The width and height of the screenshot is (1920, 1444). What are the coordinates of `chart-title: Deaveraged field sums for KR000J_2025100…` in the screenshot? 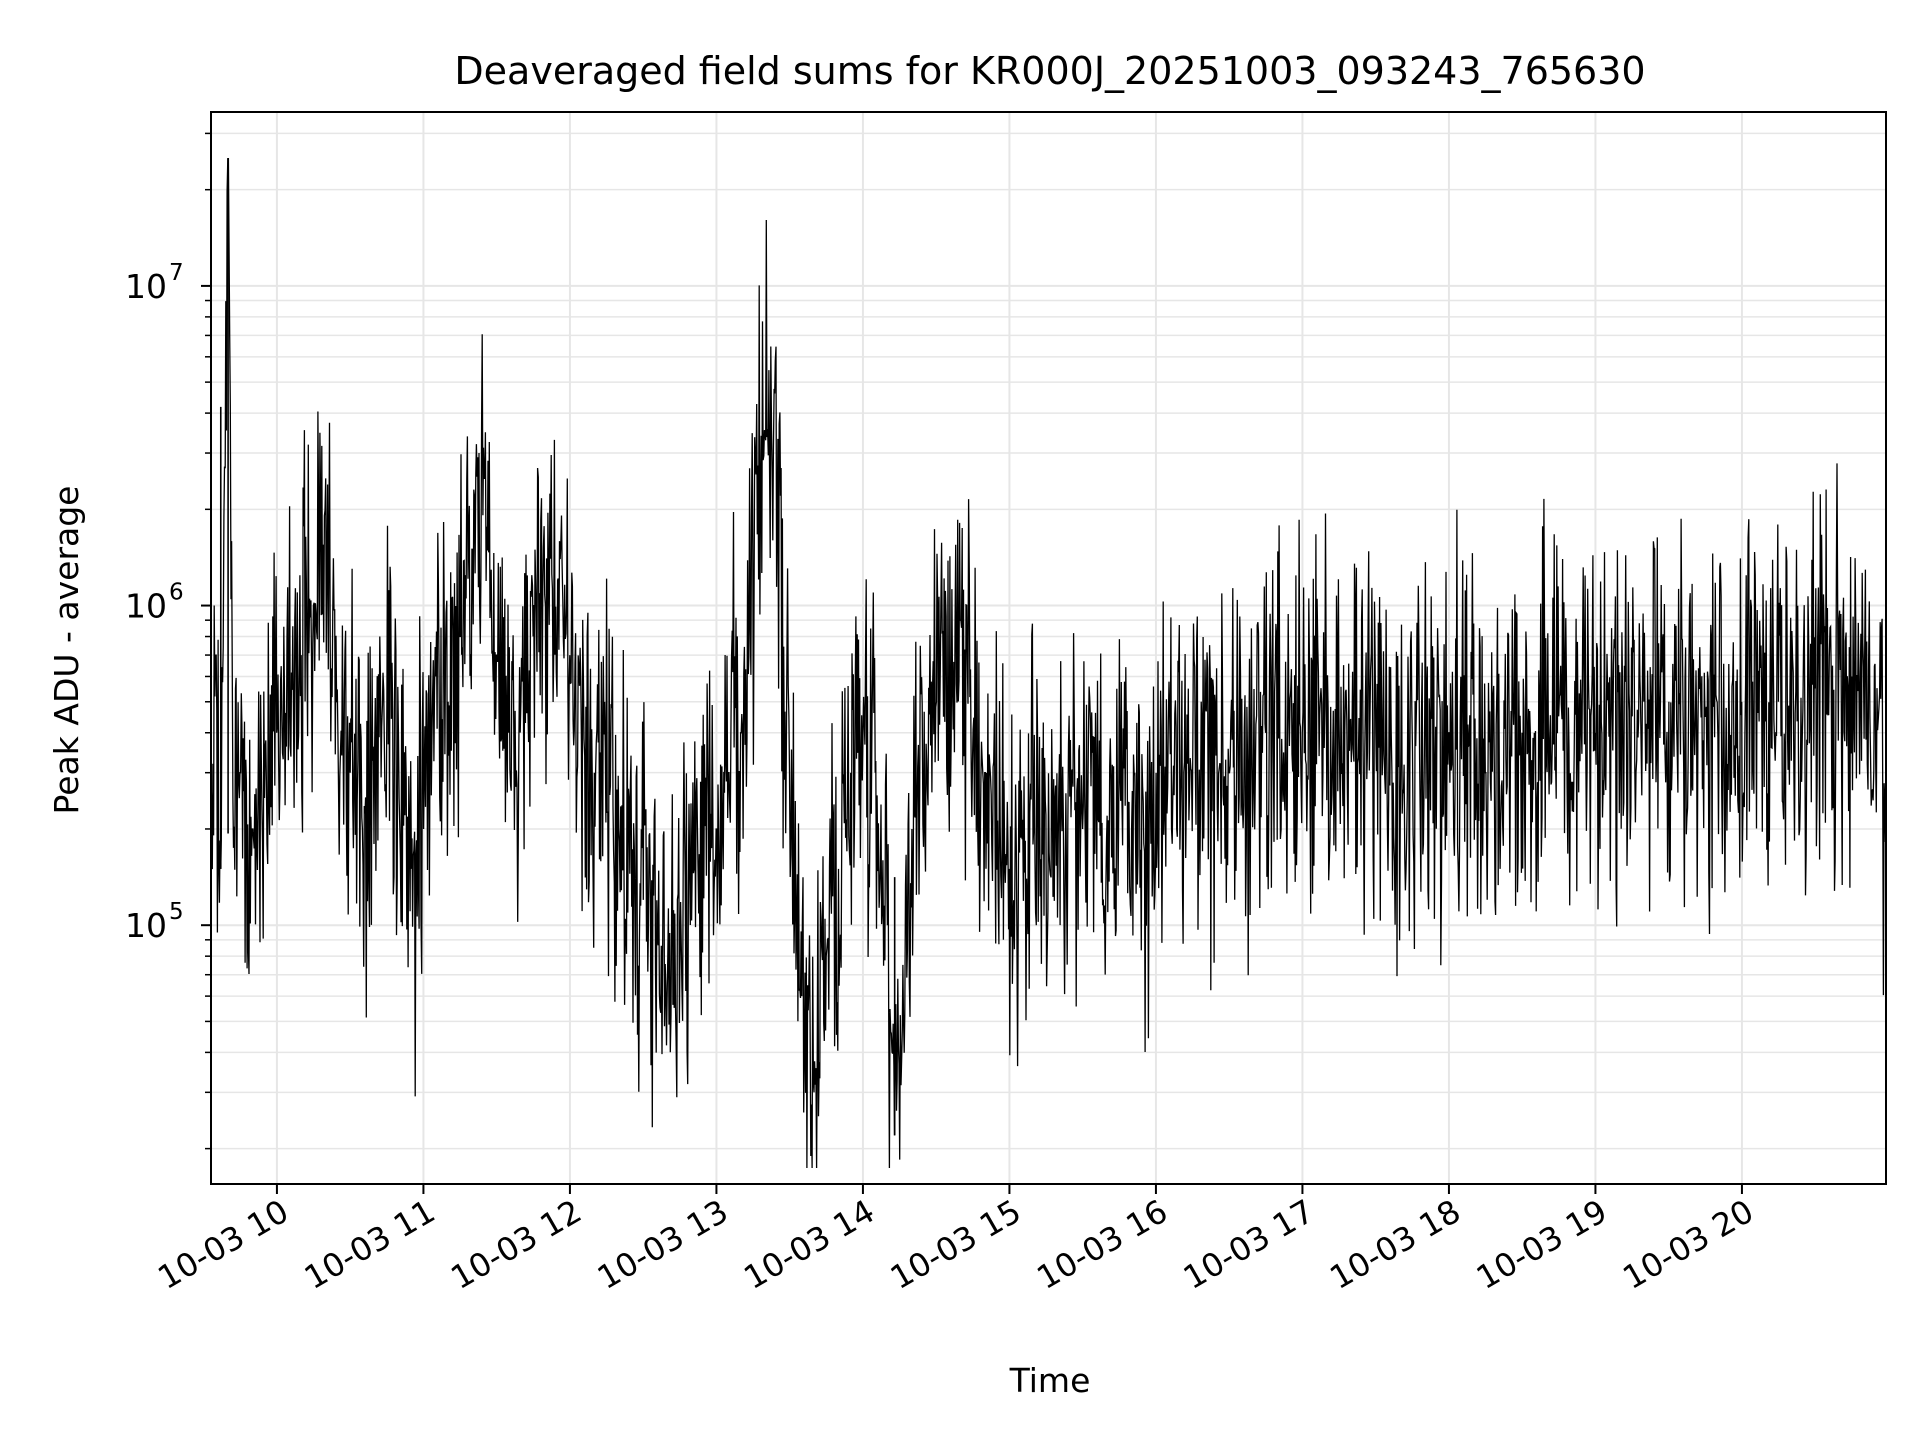 It's located at (1049, 71).